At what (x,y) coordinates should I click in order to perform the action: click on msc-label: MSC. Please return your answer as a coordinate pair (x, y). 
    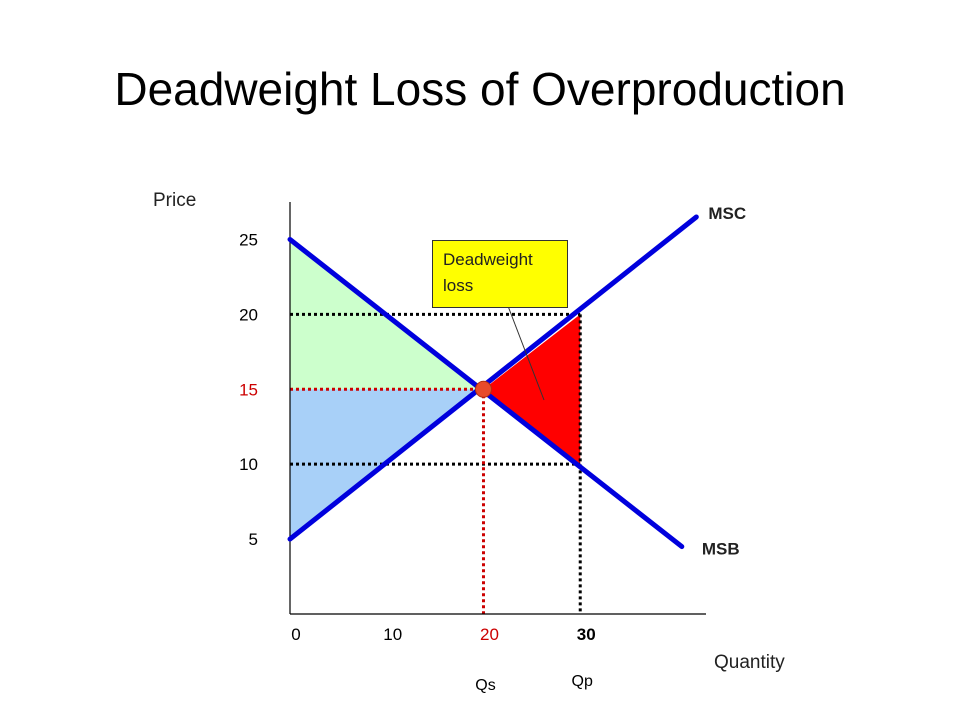
    Looking at the image, I should click on (727, 213).